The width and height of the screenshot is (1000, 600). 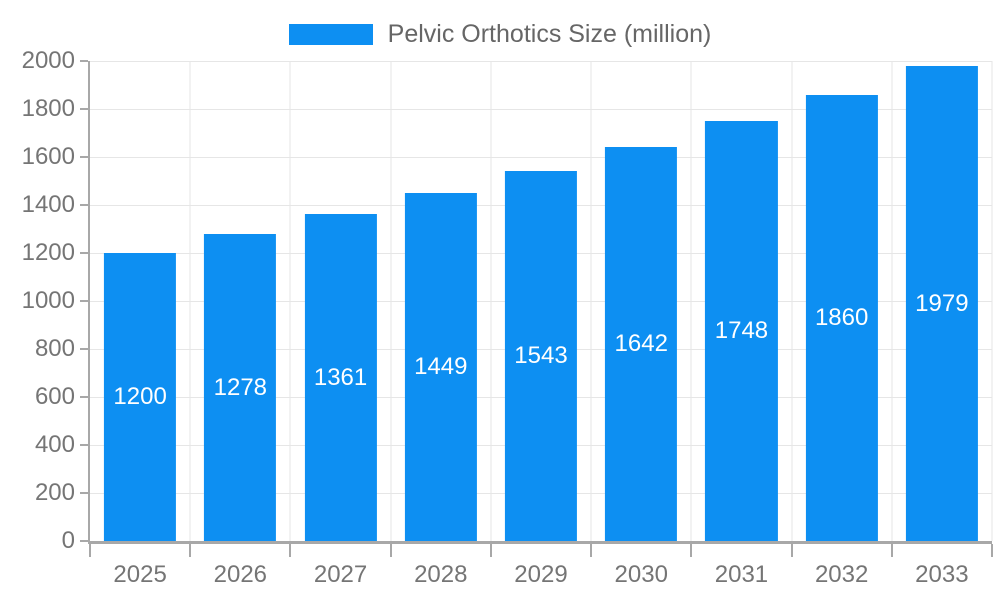 I want to click on x-axis-label-2031: 2031, so click(x=741, y=574).